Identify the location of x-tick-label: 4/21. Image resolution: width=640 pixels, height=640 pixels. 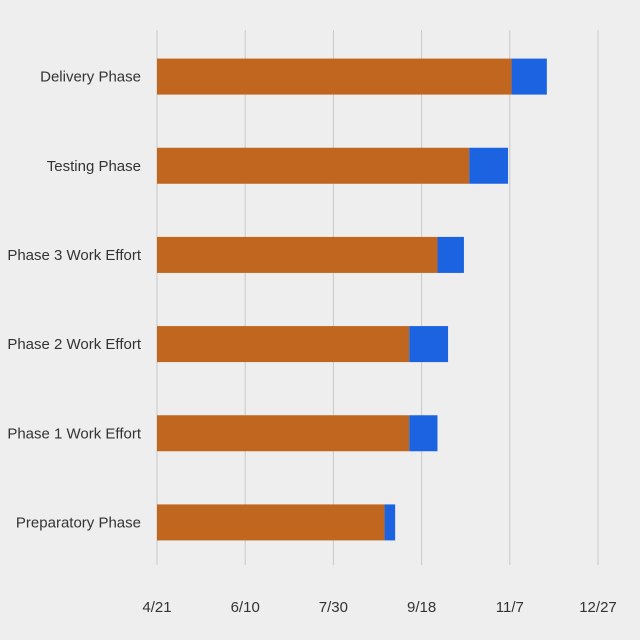
(156, 607).